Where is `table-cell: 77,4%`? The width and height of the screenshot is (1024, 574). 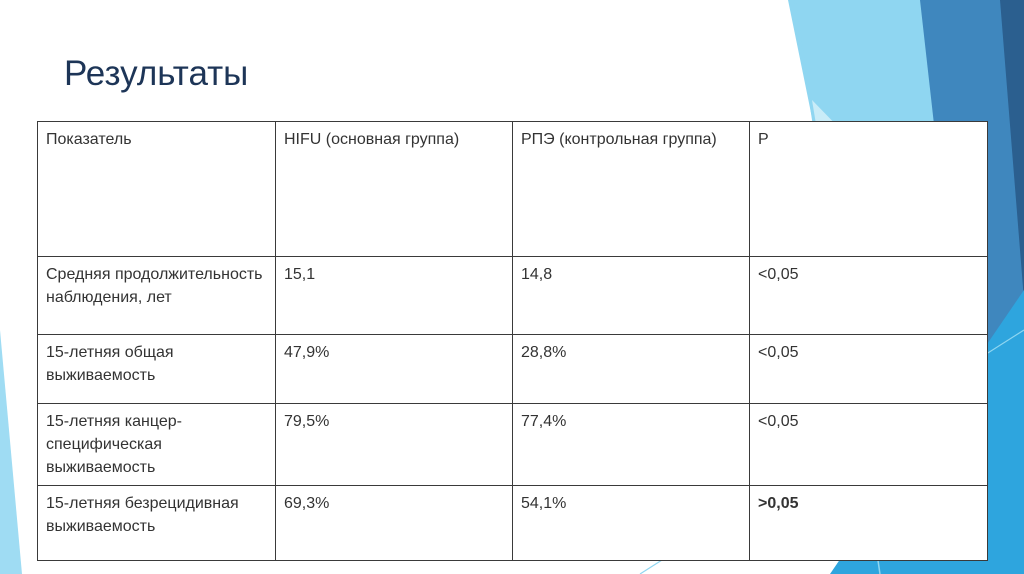
table-cell: 77,4% is located at coordinates (631, 444).